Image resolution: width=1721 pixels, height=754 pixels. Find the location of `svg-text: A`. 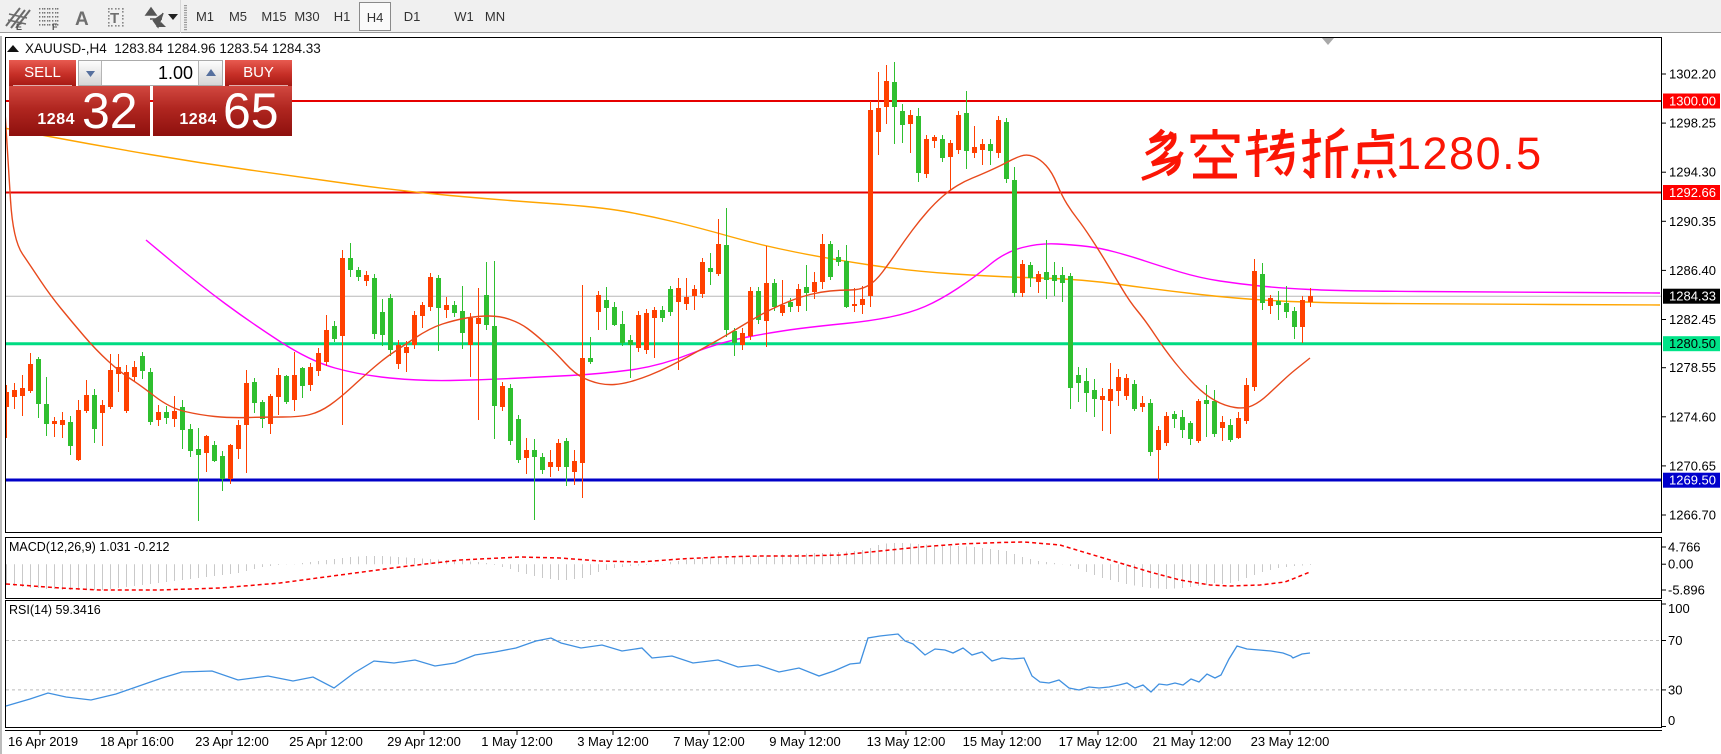

svg-text: A is located at coordinates (82, 19).